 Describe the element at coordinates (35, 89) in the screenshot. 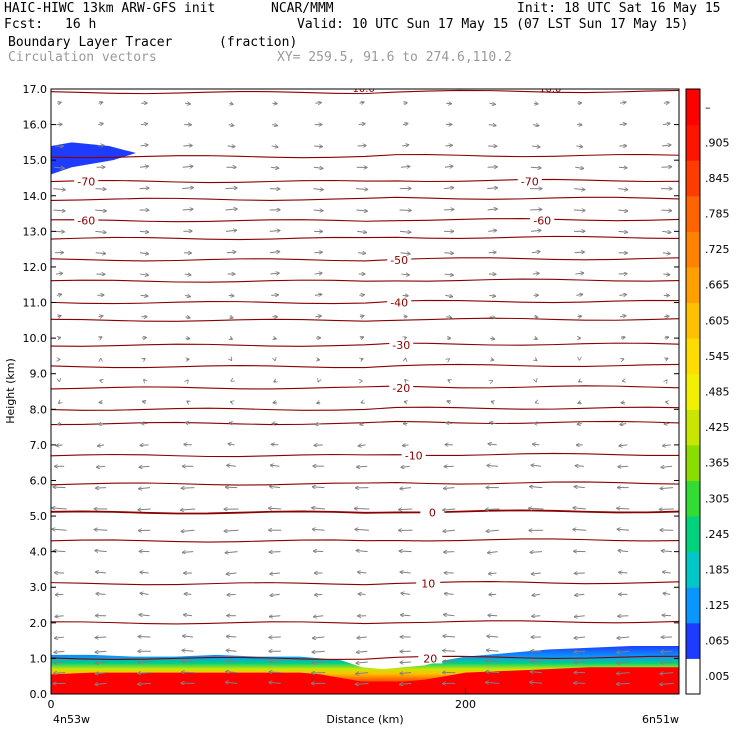

I see `y-tick-label: 17.0` at that location.